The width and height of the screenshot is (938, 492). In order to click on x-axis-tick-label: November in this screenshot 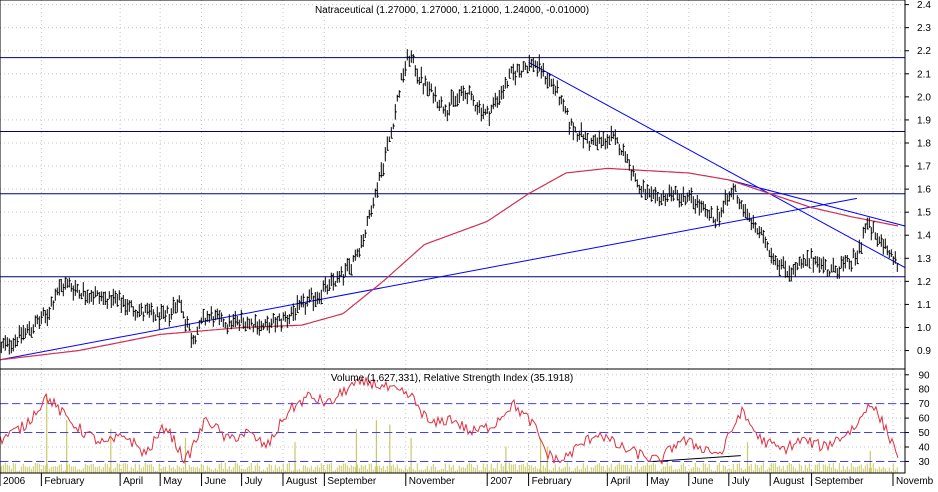, I will do `click(432, 481)`.